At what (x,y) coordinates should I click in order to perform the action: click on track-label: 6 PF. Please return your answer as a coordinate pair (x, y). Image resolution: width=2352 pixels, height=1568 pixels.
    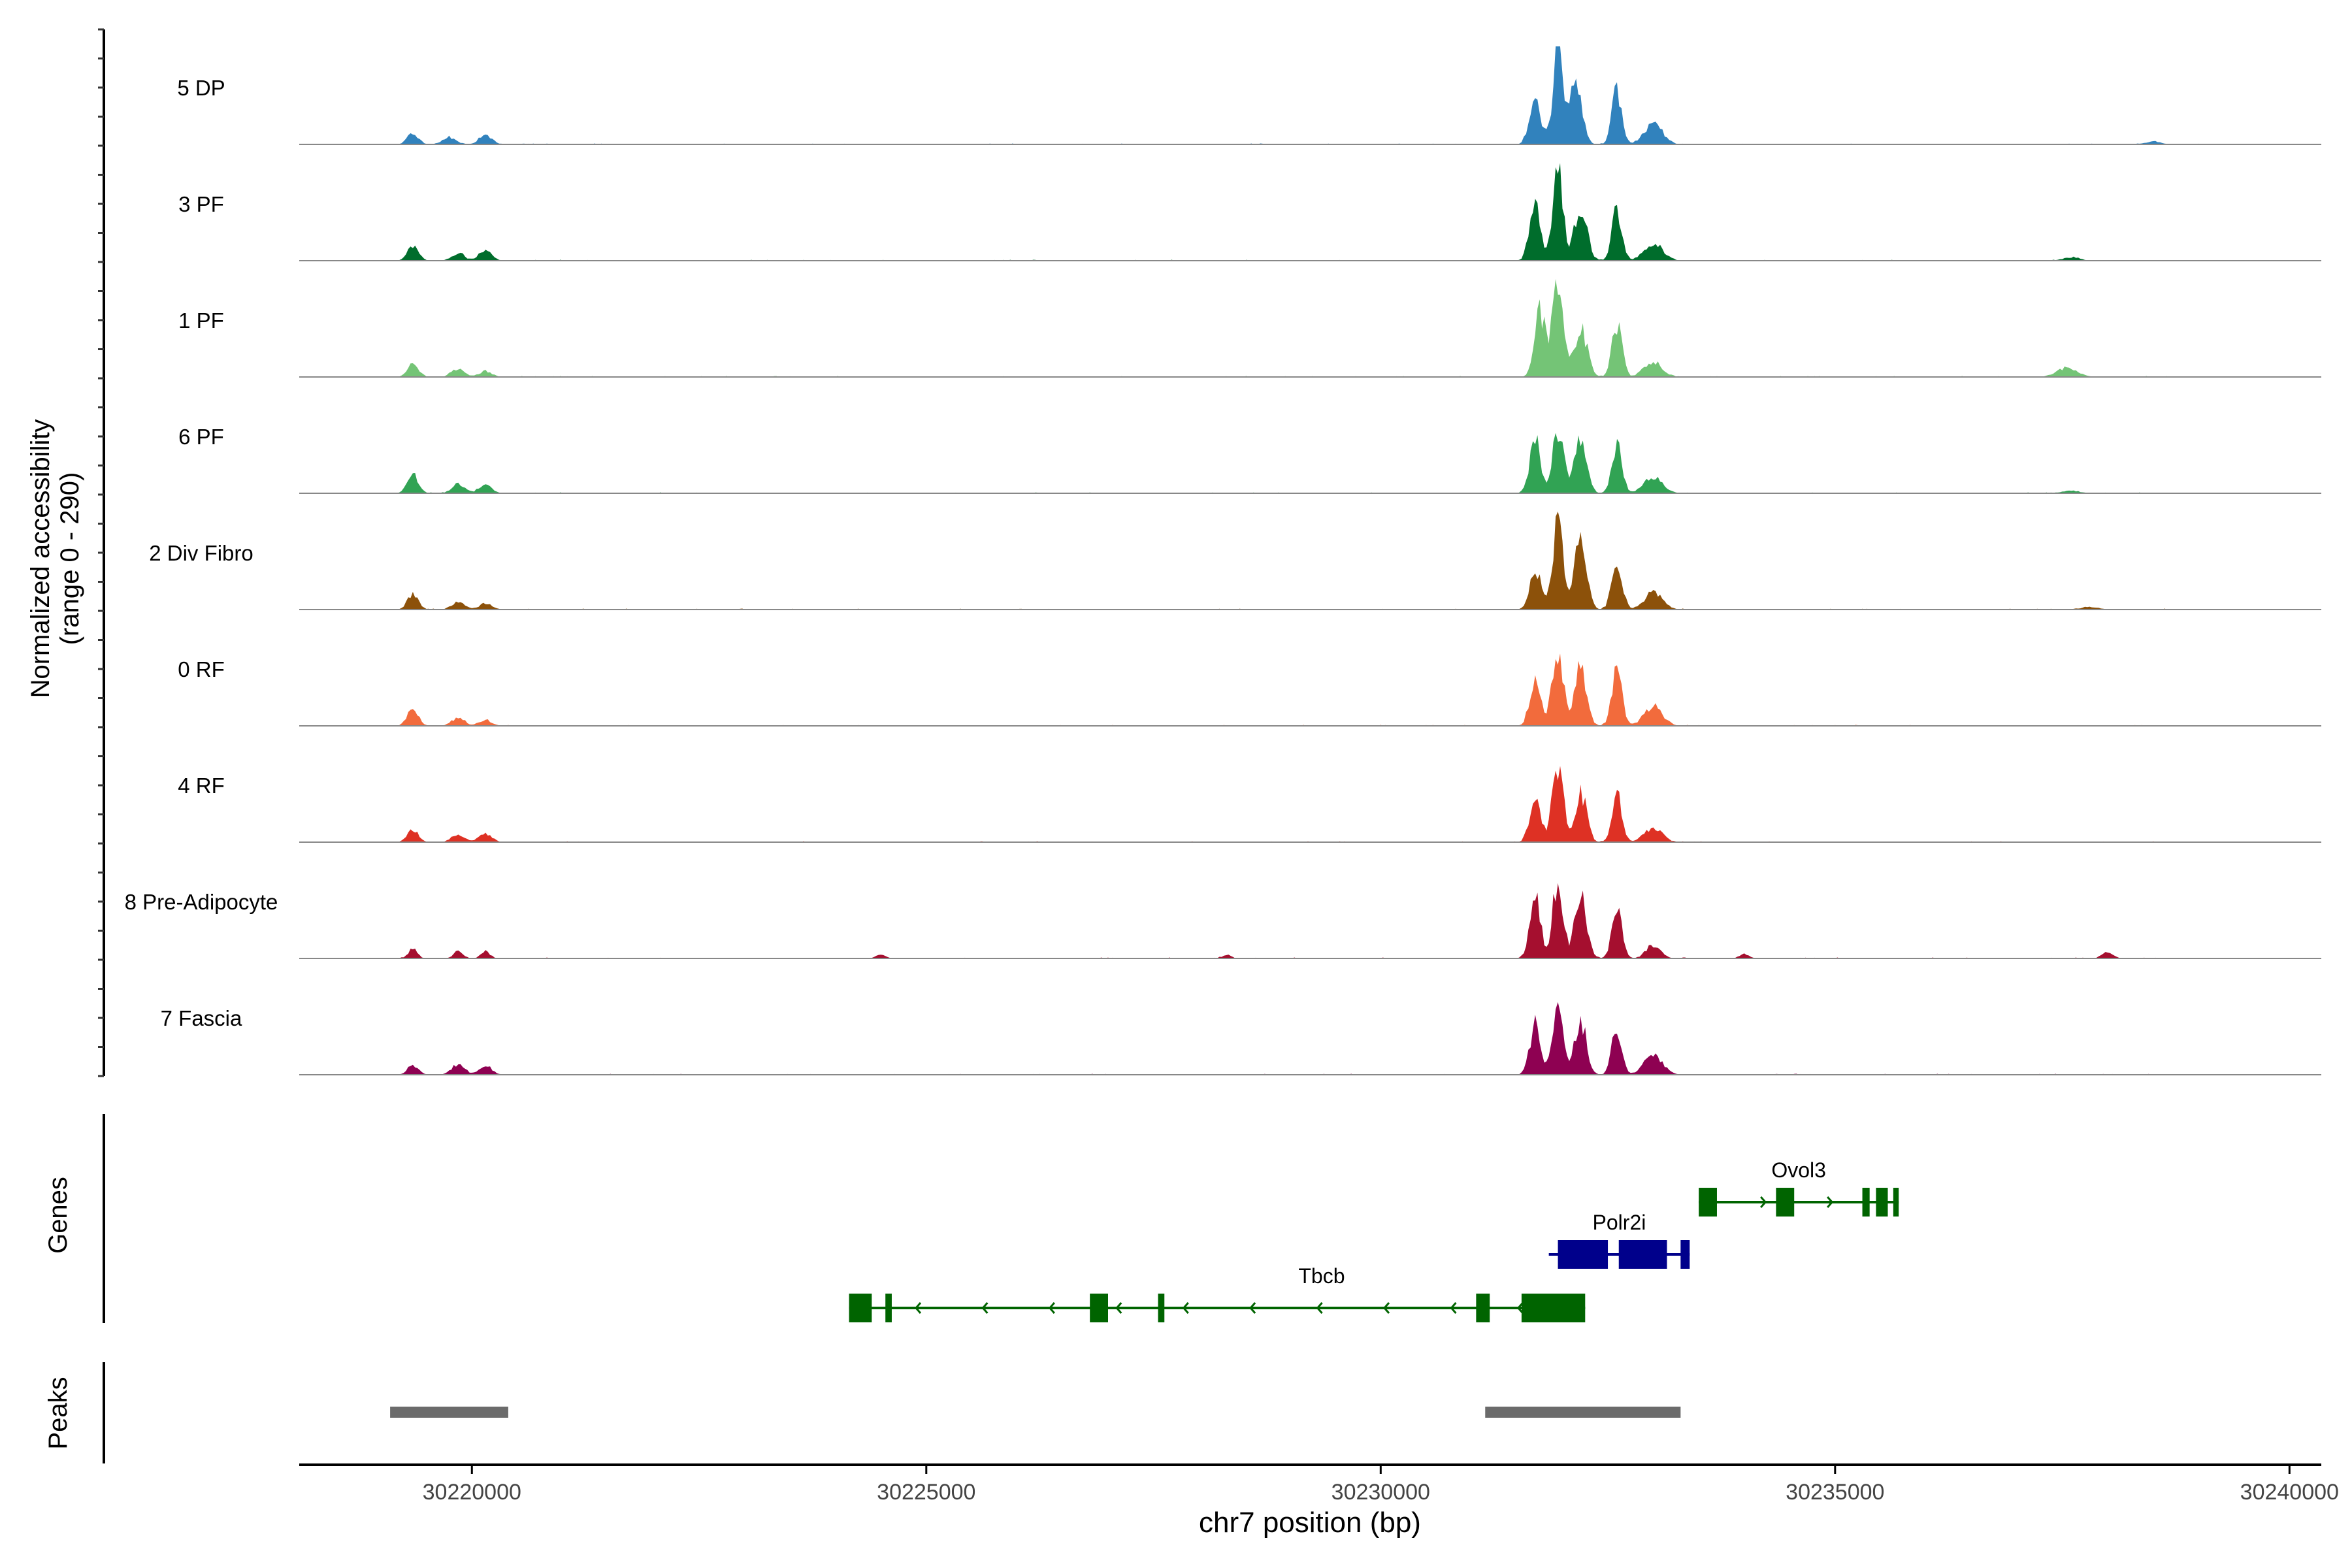
    Looking at the image, I should click on (201, 437).